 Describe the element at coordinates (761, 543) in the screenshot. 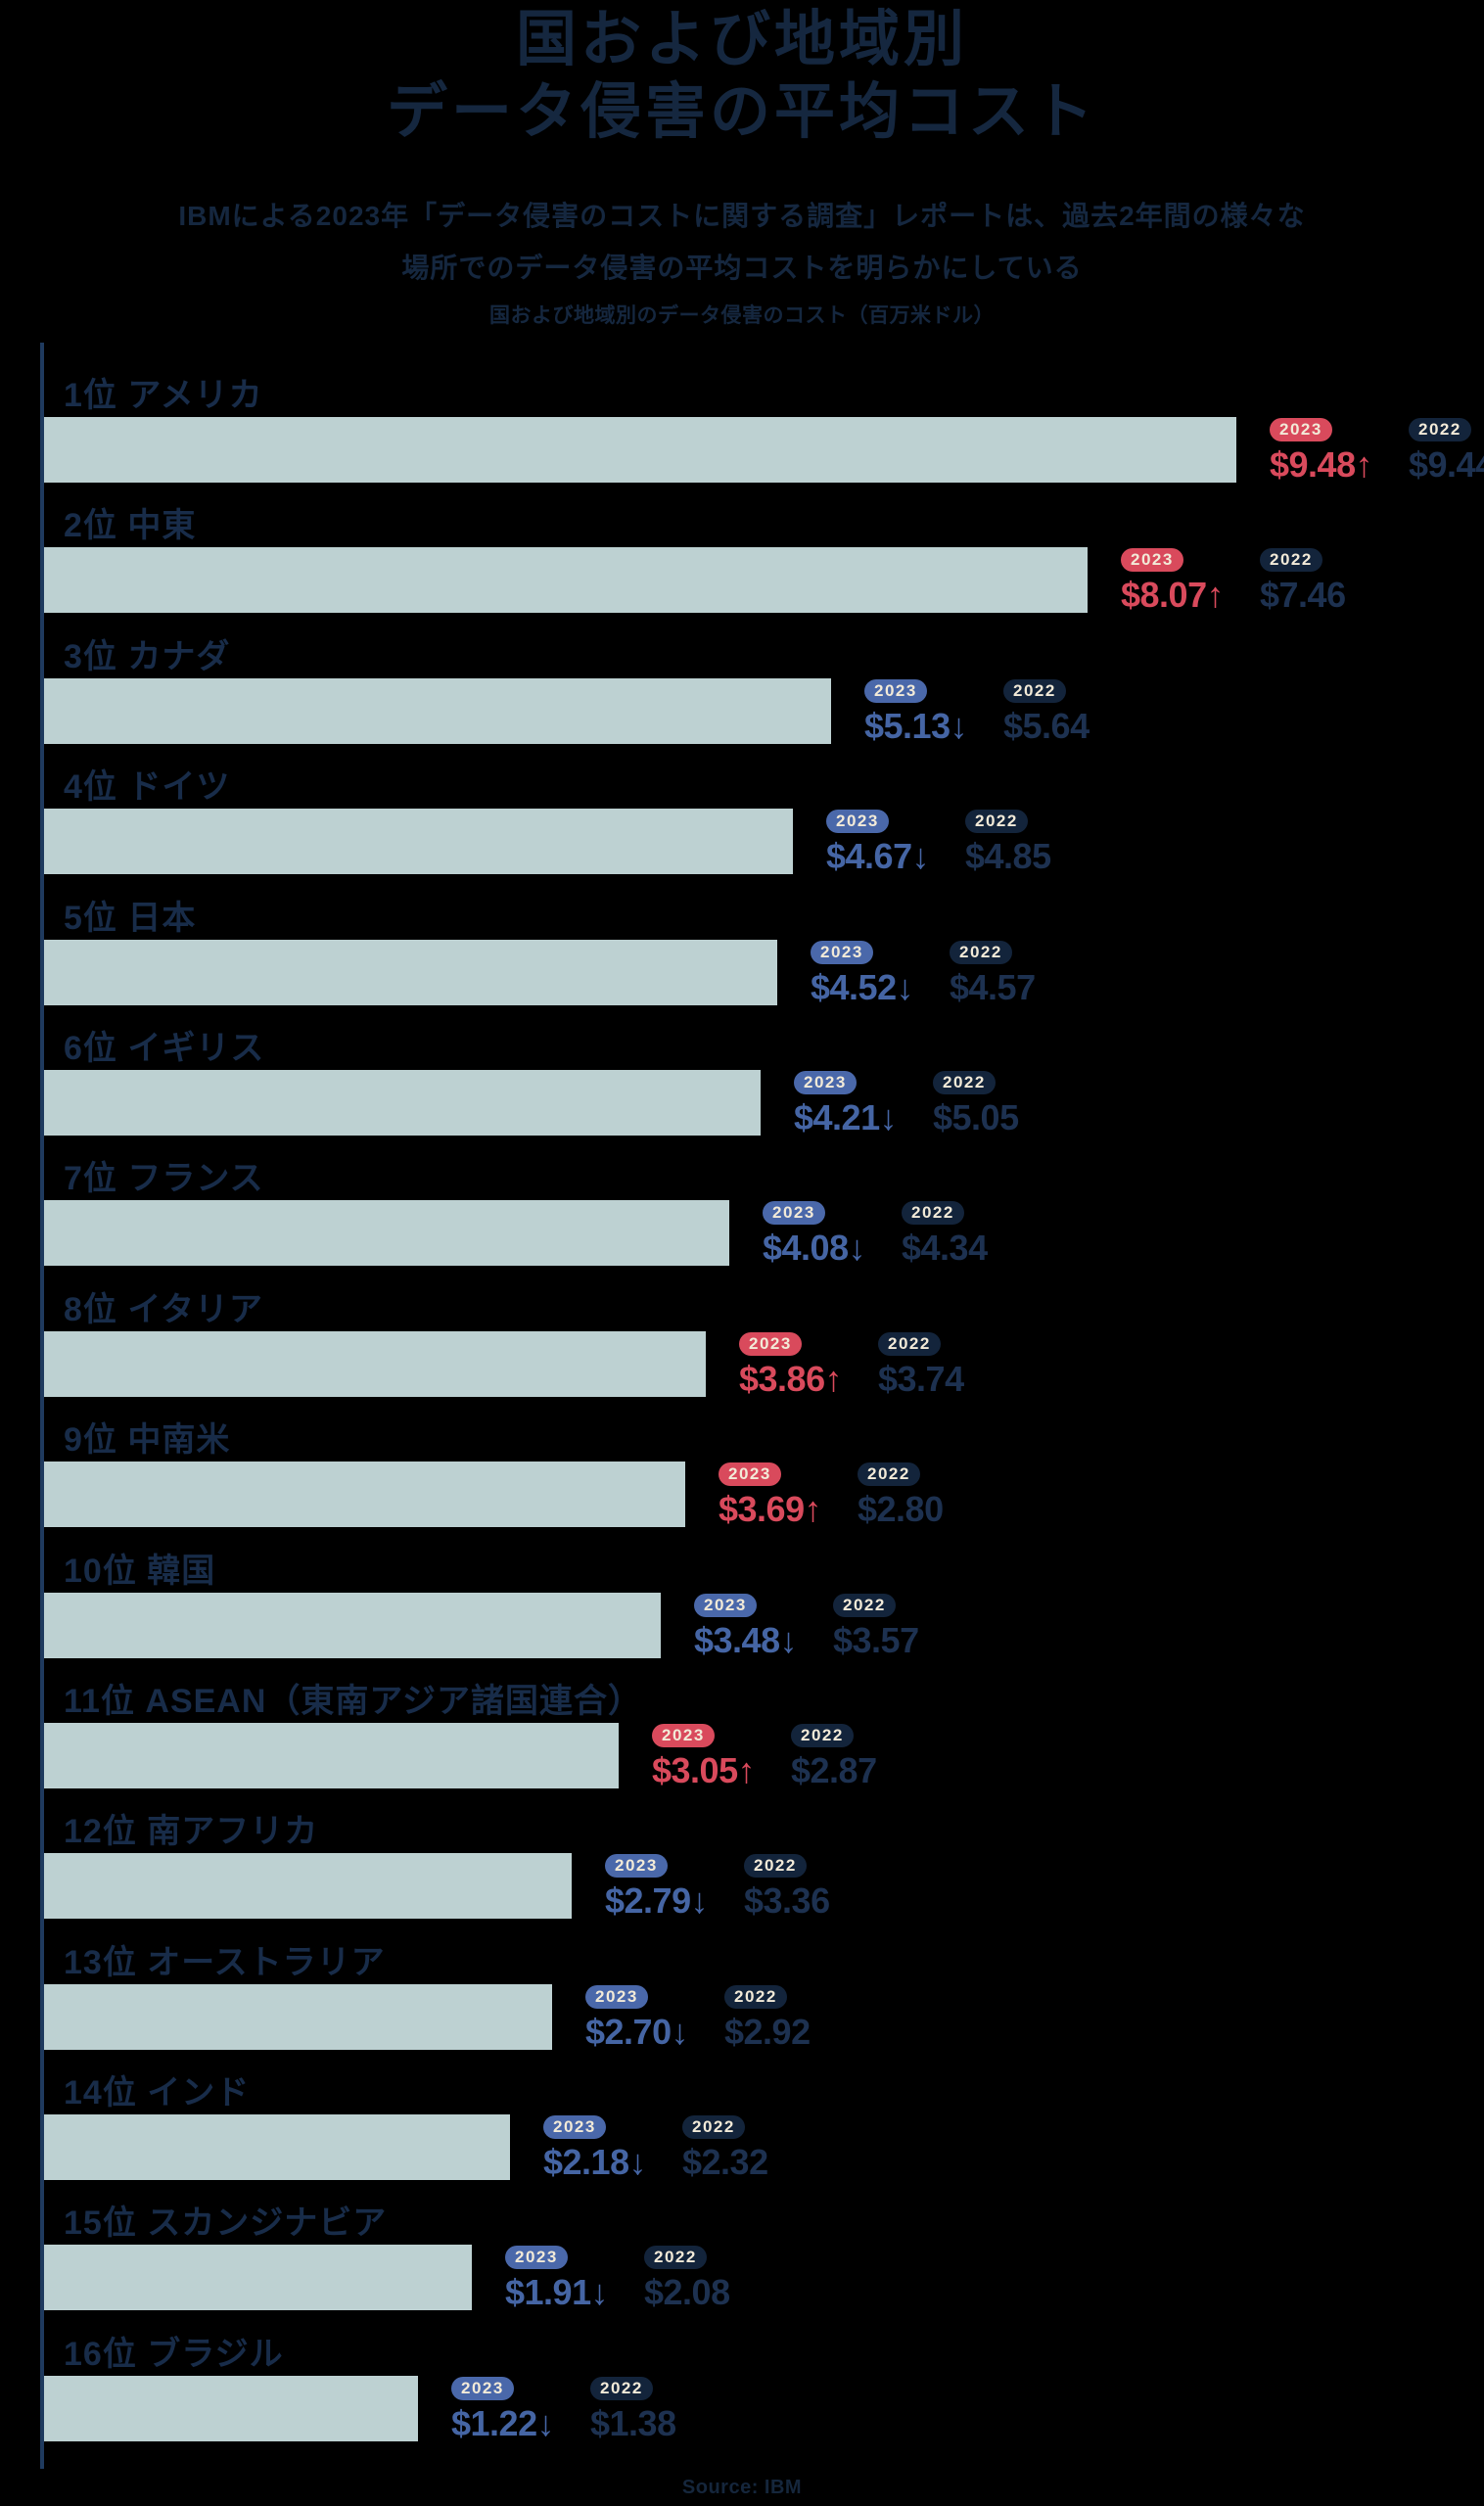

I see `chart-row: 2位 中東 2023 $8.07↑ 2022 $7.46` at that location.